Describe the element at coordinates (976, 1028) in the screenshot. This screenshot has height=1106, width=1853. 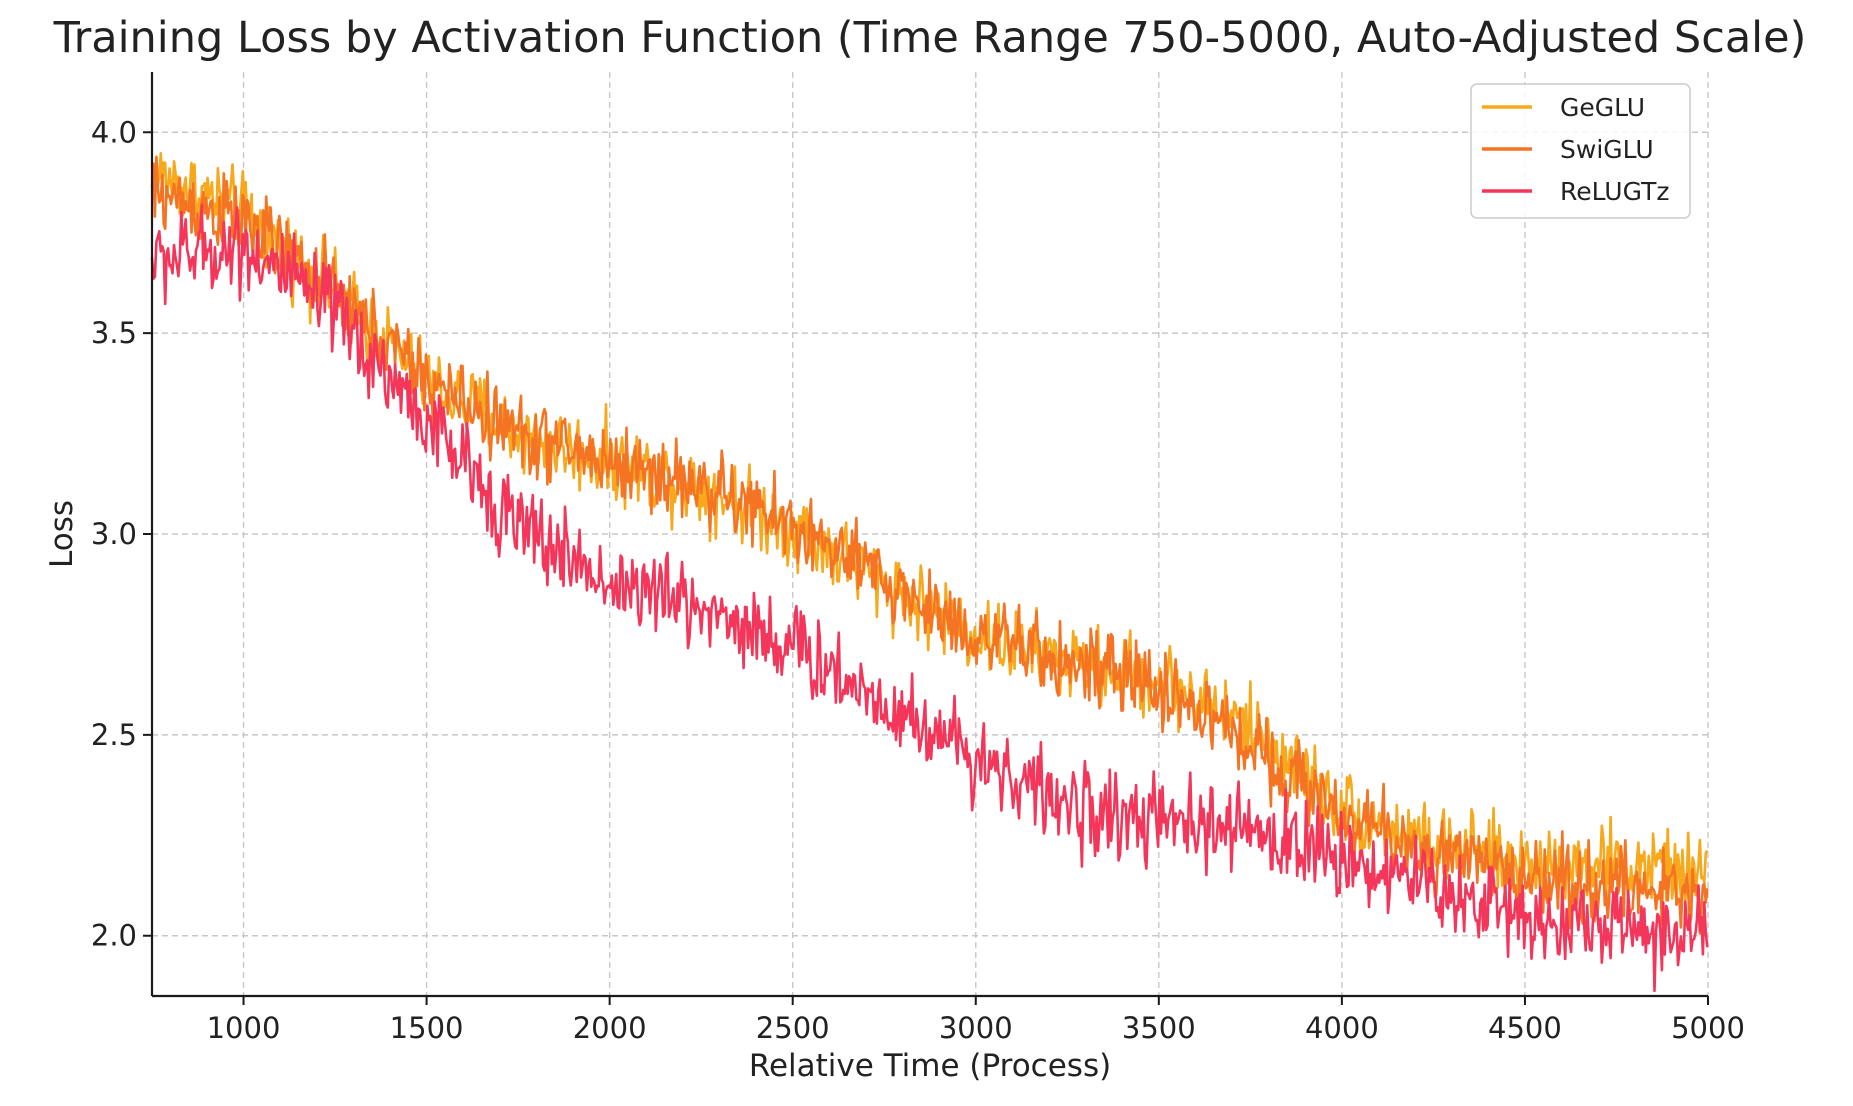
I see `x-tick-label: 3000` at that location.